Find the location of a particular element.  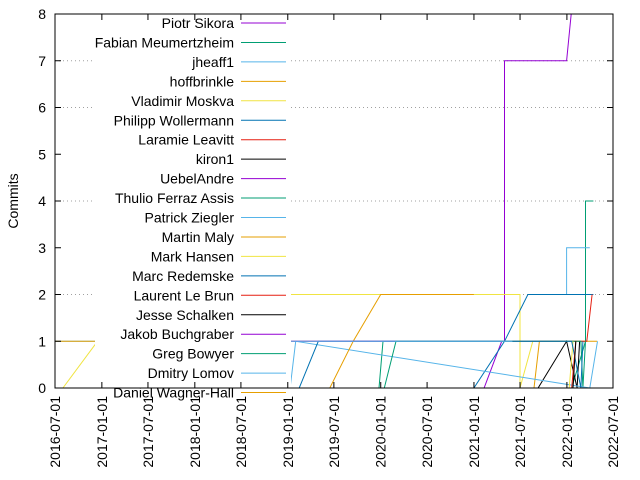

x-tick-label: 2017-01-01 is located at coordinates (102, 432).